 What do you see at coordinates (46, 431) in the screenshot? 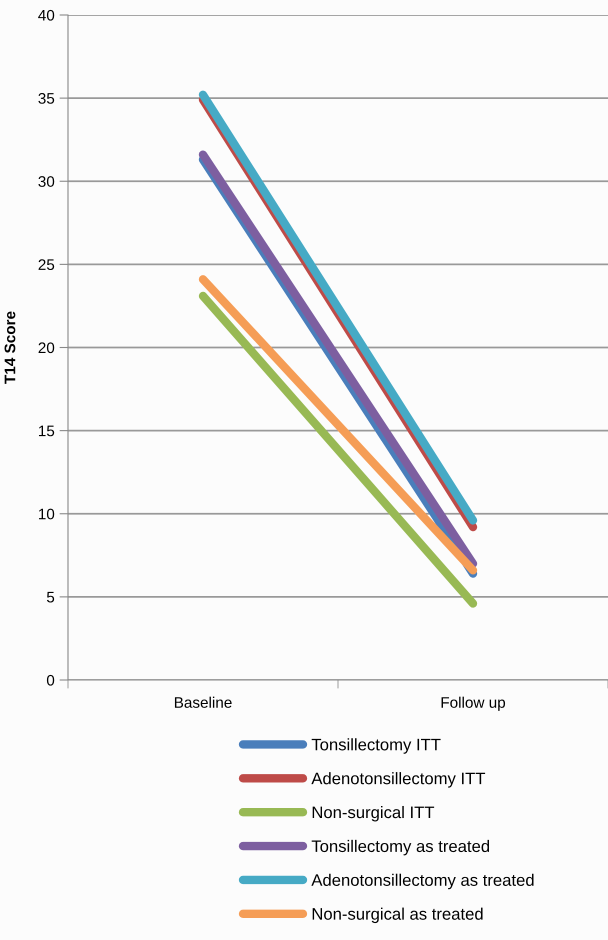
I see `y-tick-label: 15` at bounding box center [46, 431].